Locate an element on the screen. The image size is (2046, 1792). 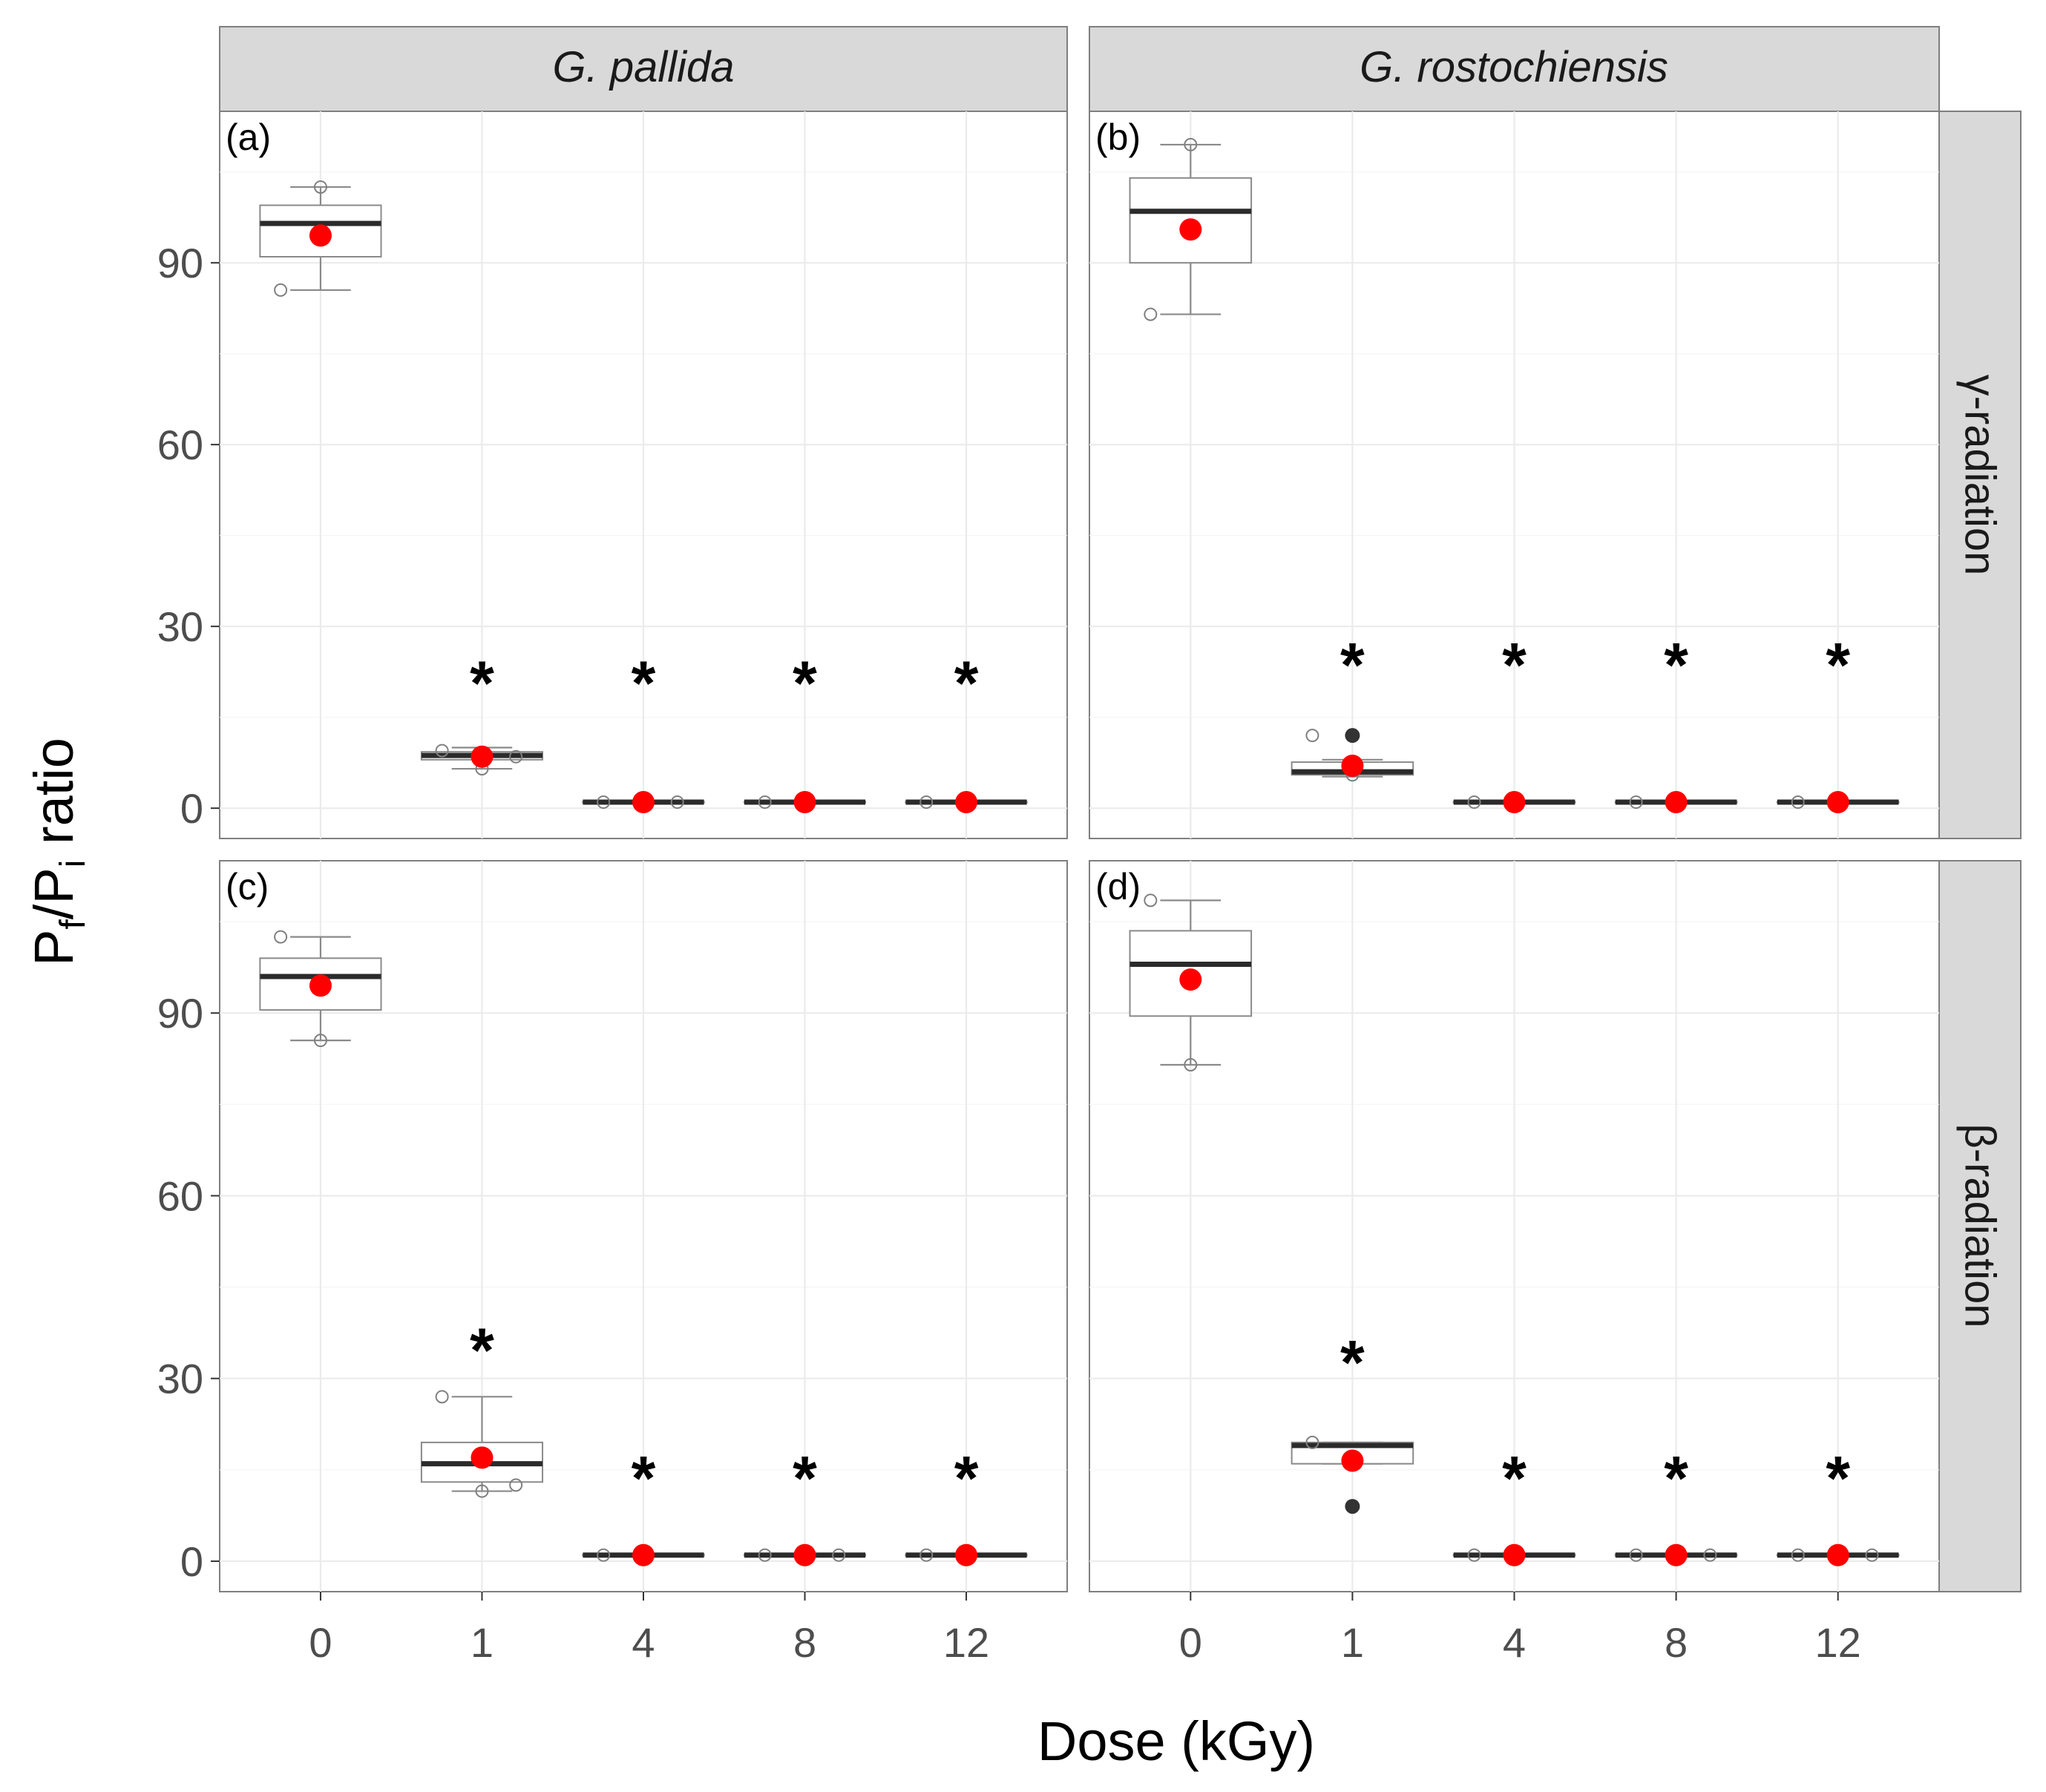
panel-label: (d) is located at coordinates (1118, 887).